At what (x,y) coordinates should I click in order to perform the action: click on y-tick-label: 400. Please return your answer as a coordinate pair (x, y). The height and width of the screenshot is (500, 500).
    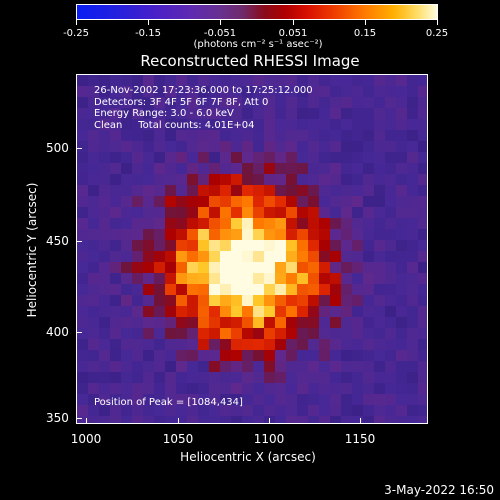
    Looking at the image, I should click on (57, 332).